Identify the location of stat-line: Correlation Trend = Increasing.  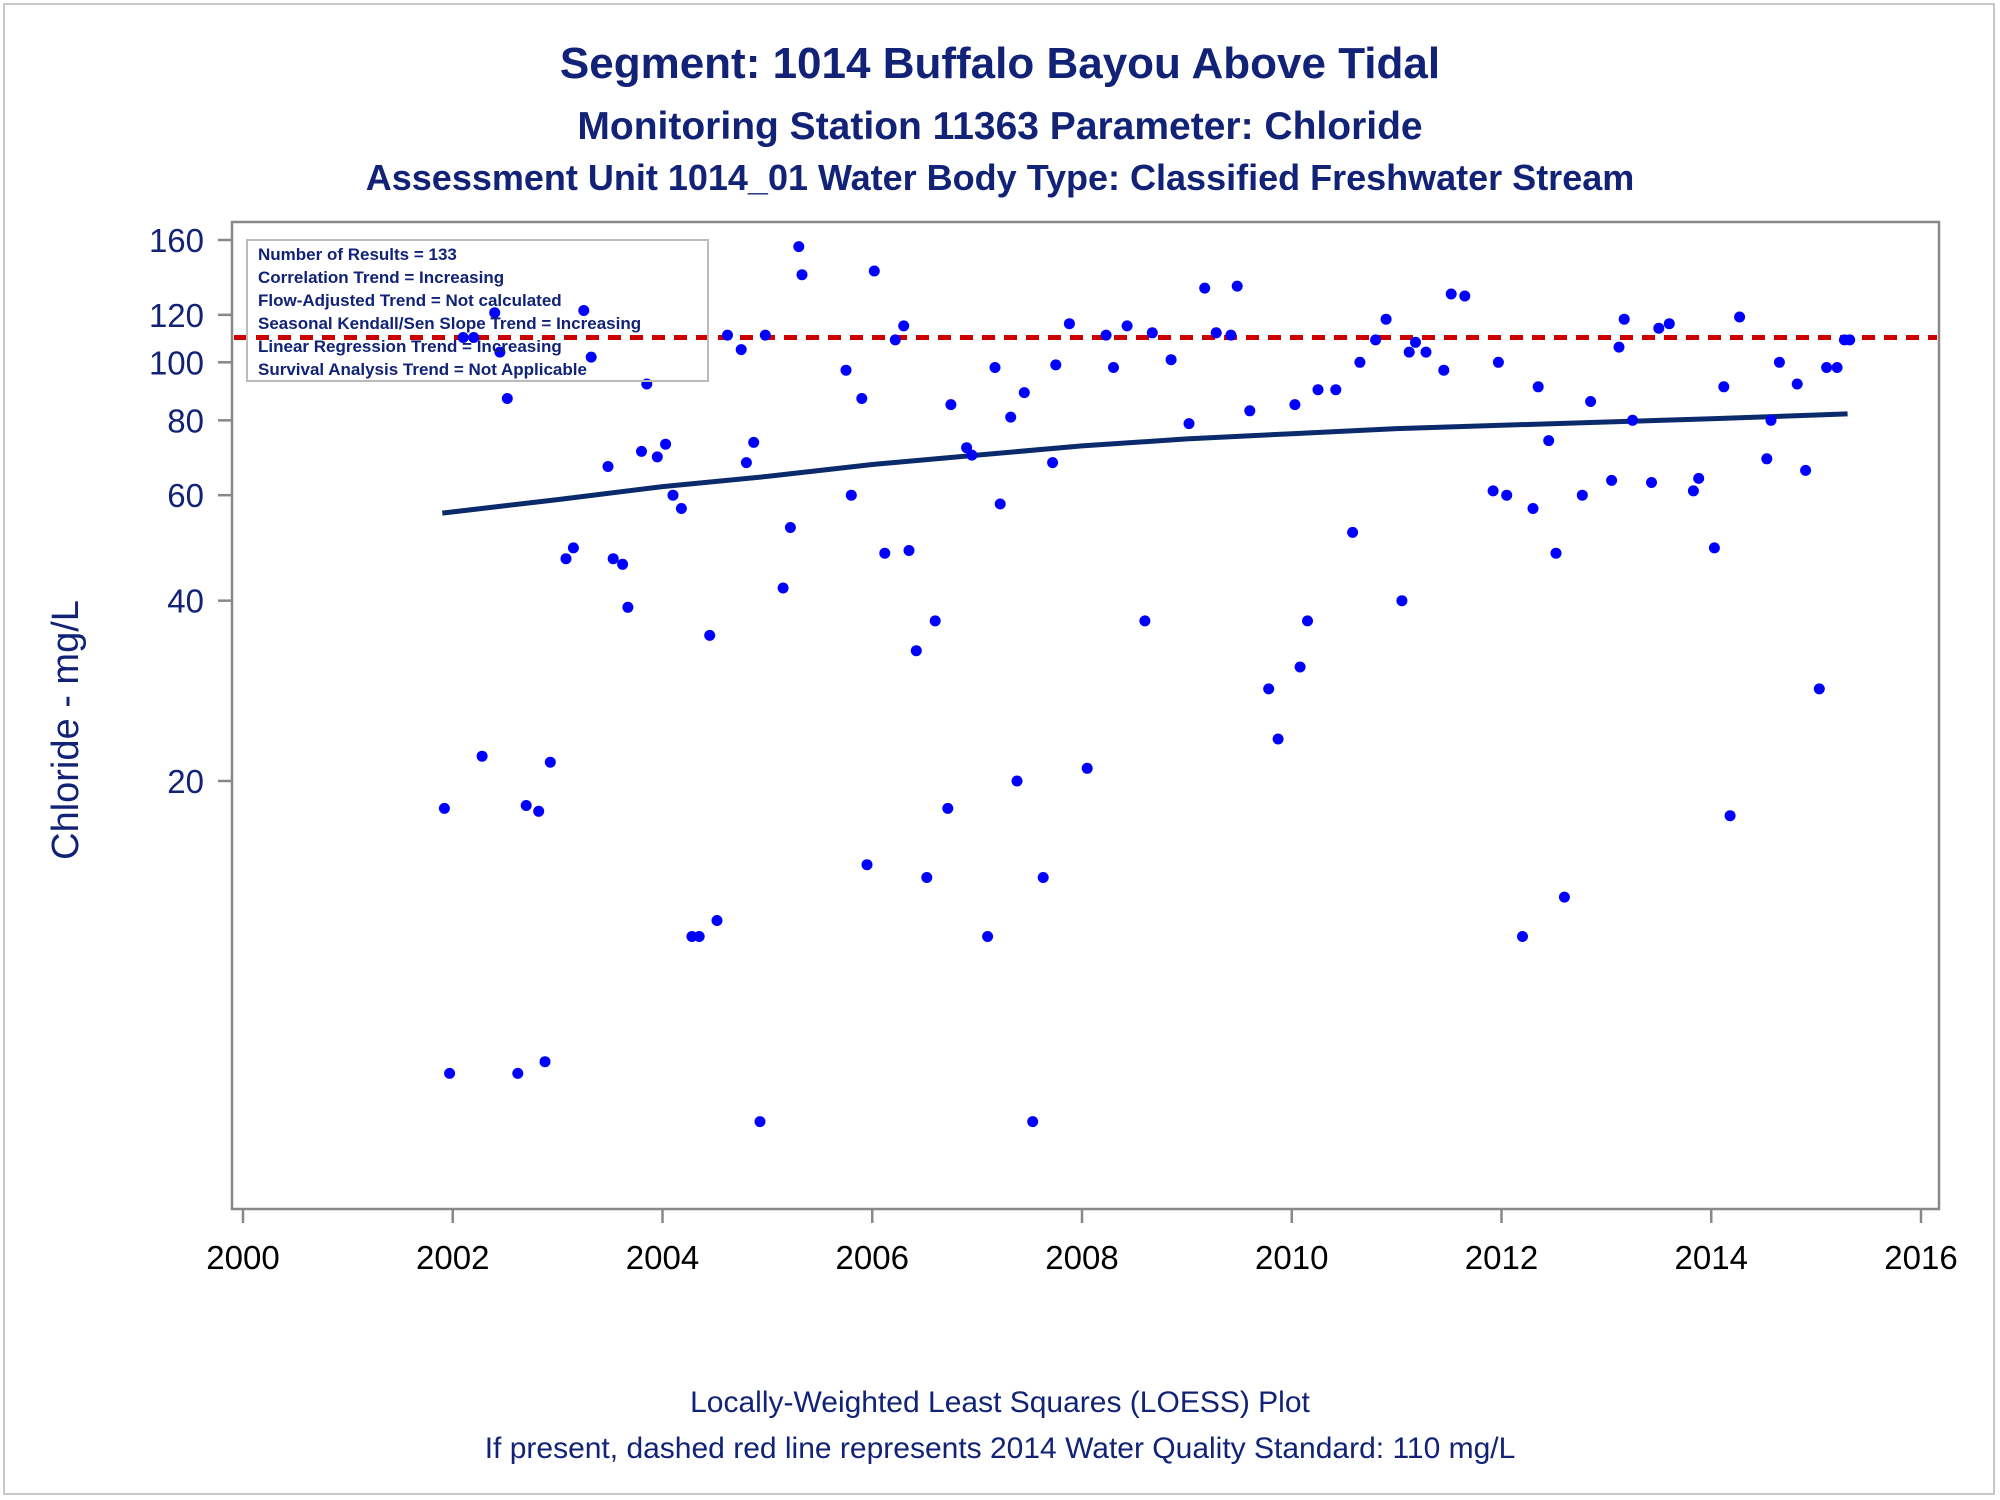
(381, 277).